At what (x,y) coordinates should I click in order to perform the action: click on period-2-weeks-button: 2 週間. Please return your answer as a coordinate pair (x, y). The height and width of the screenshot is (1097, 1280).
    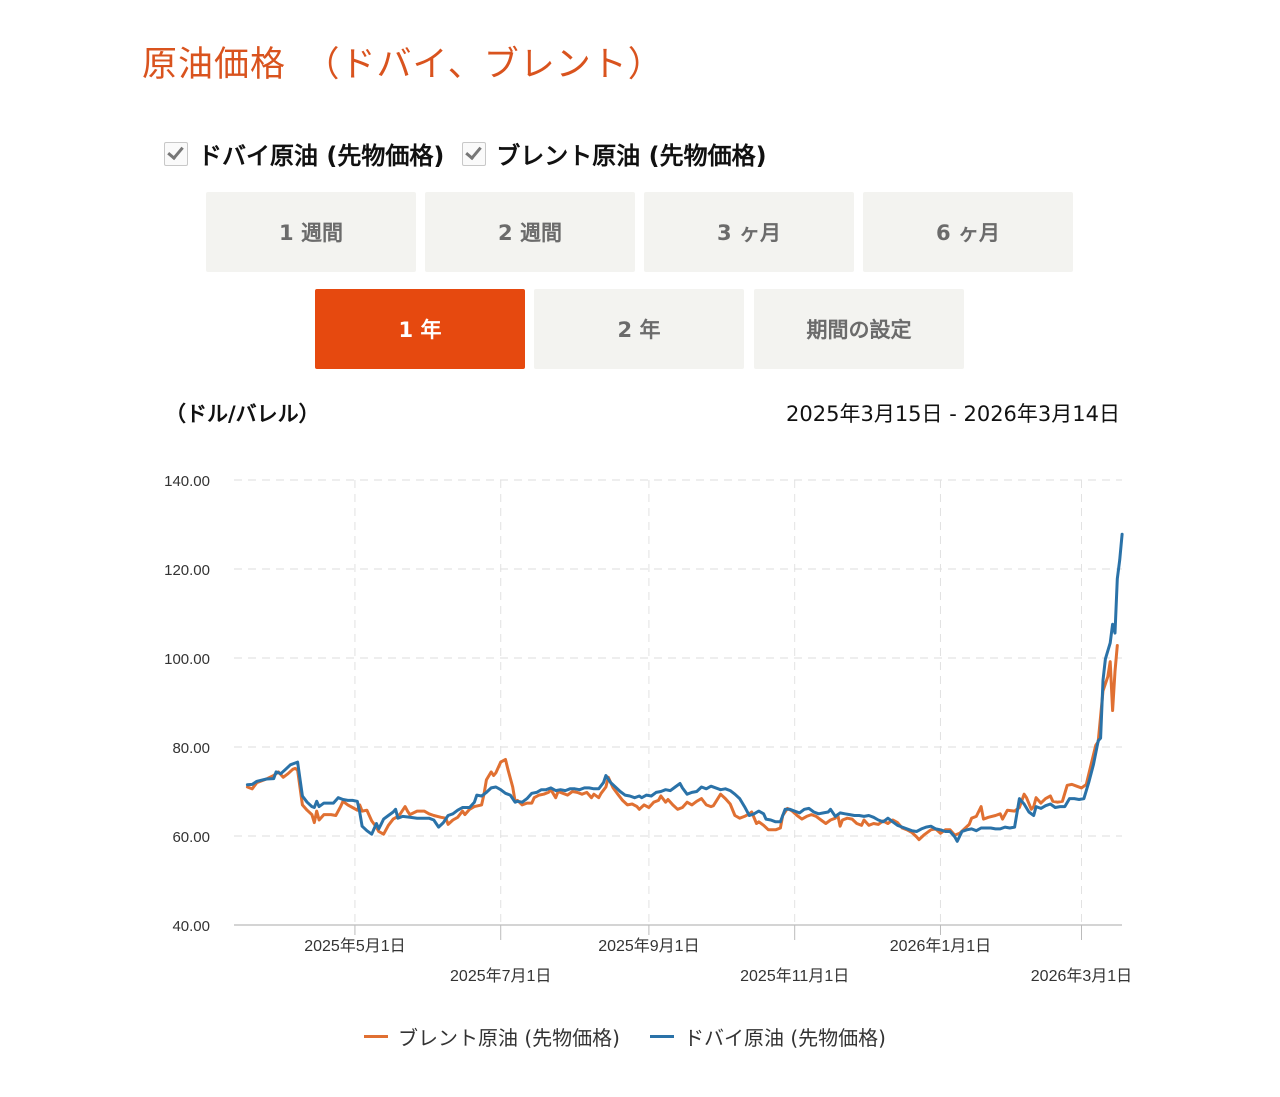
    Looking at the image, I should click on (530, 232).